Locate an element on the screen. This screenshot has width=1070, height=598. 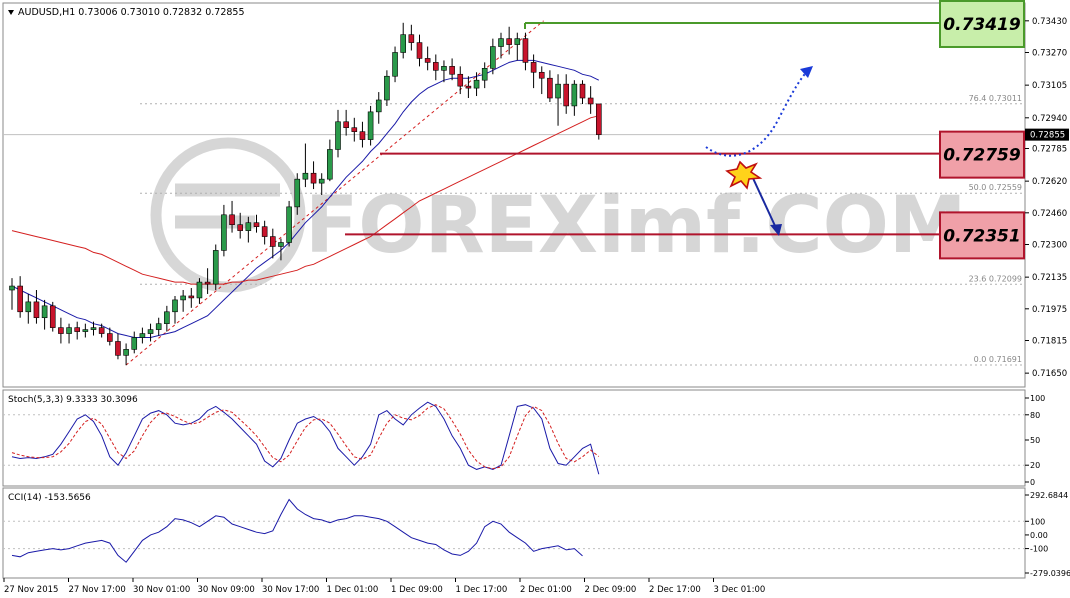
price-tick-label: 0.72135 is located at coordinates (1049, 278).